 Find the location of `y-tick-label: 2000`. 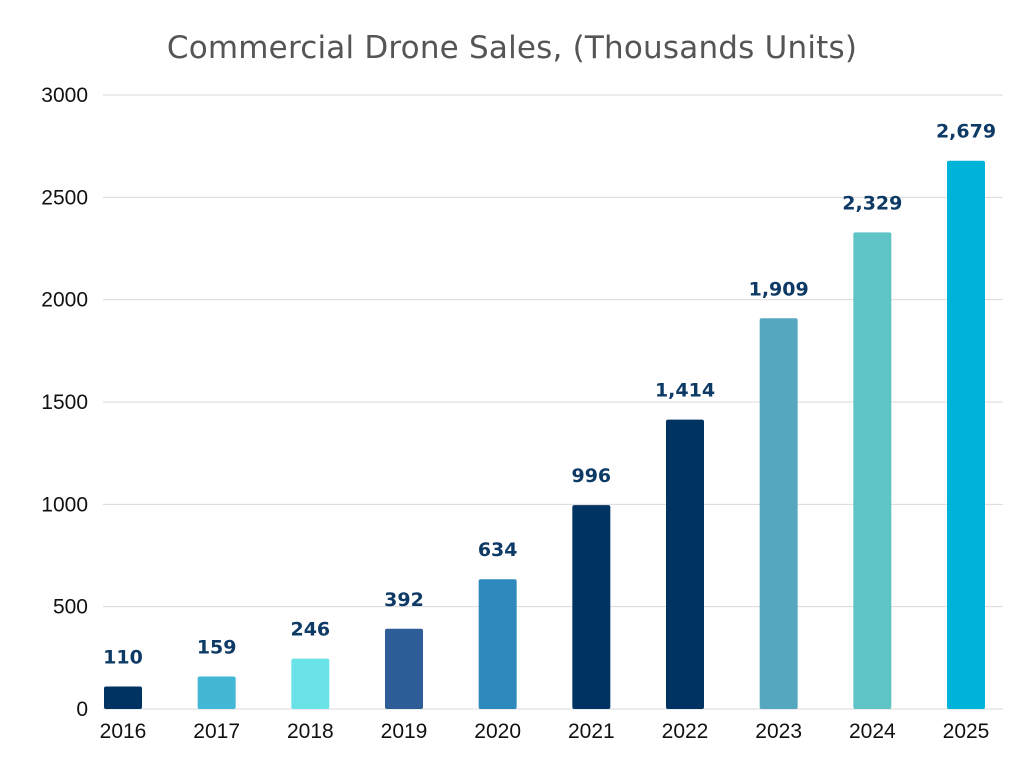

y-tick-label: 2000 is located at coordinates (64, 300).